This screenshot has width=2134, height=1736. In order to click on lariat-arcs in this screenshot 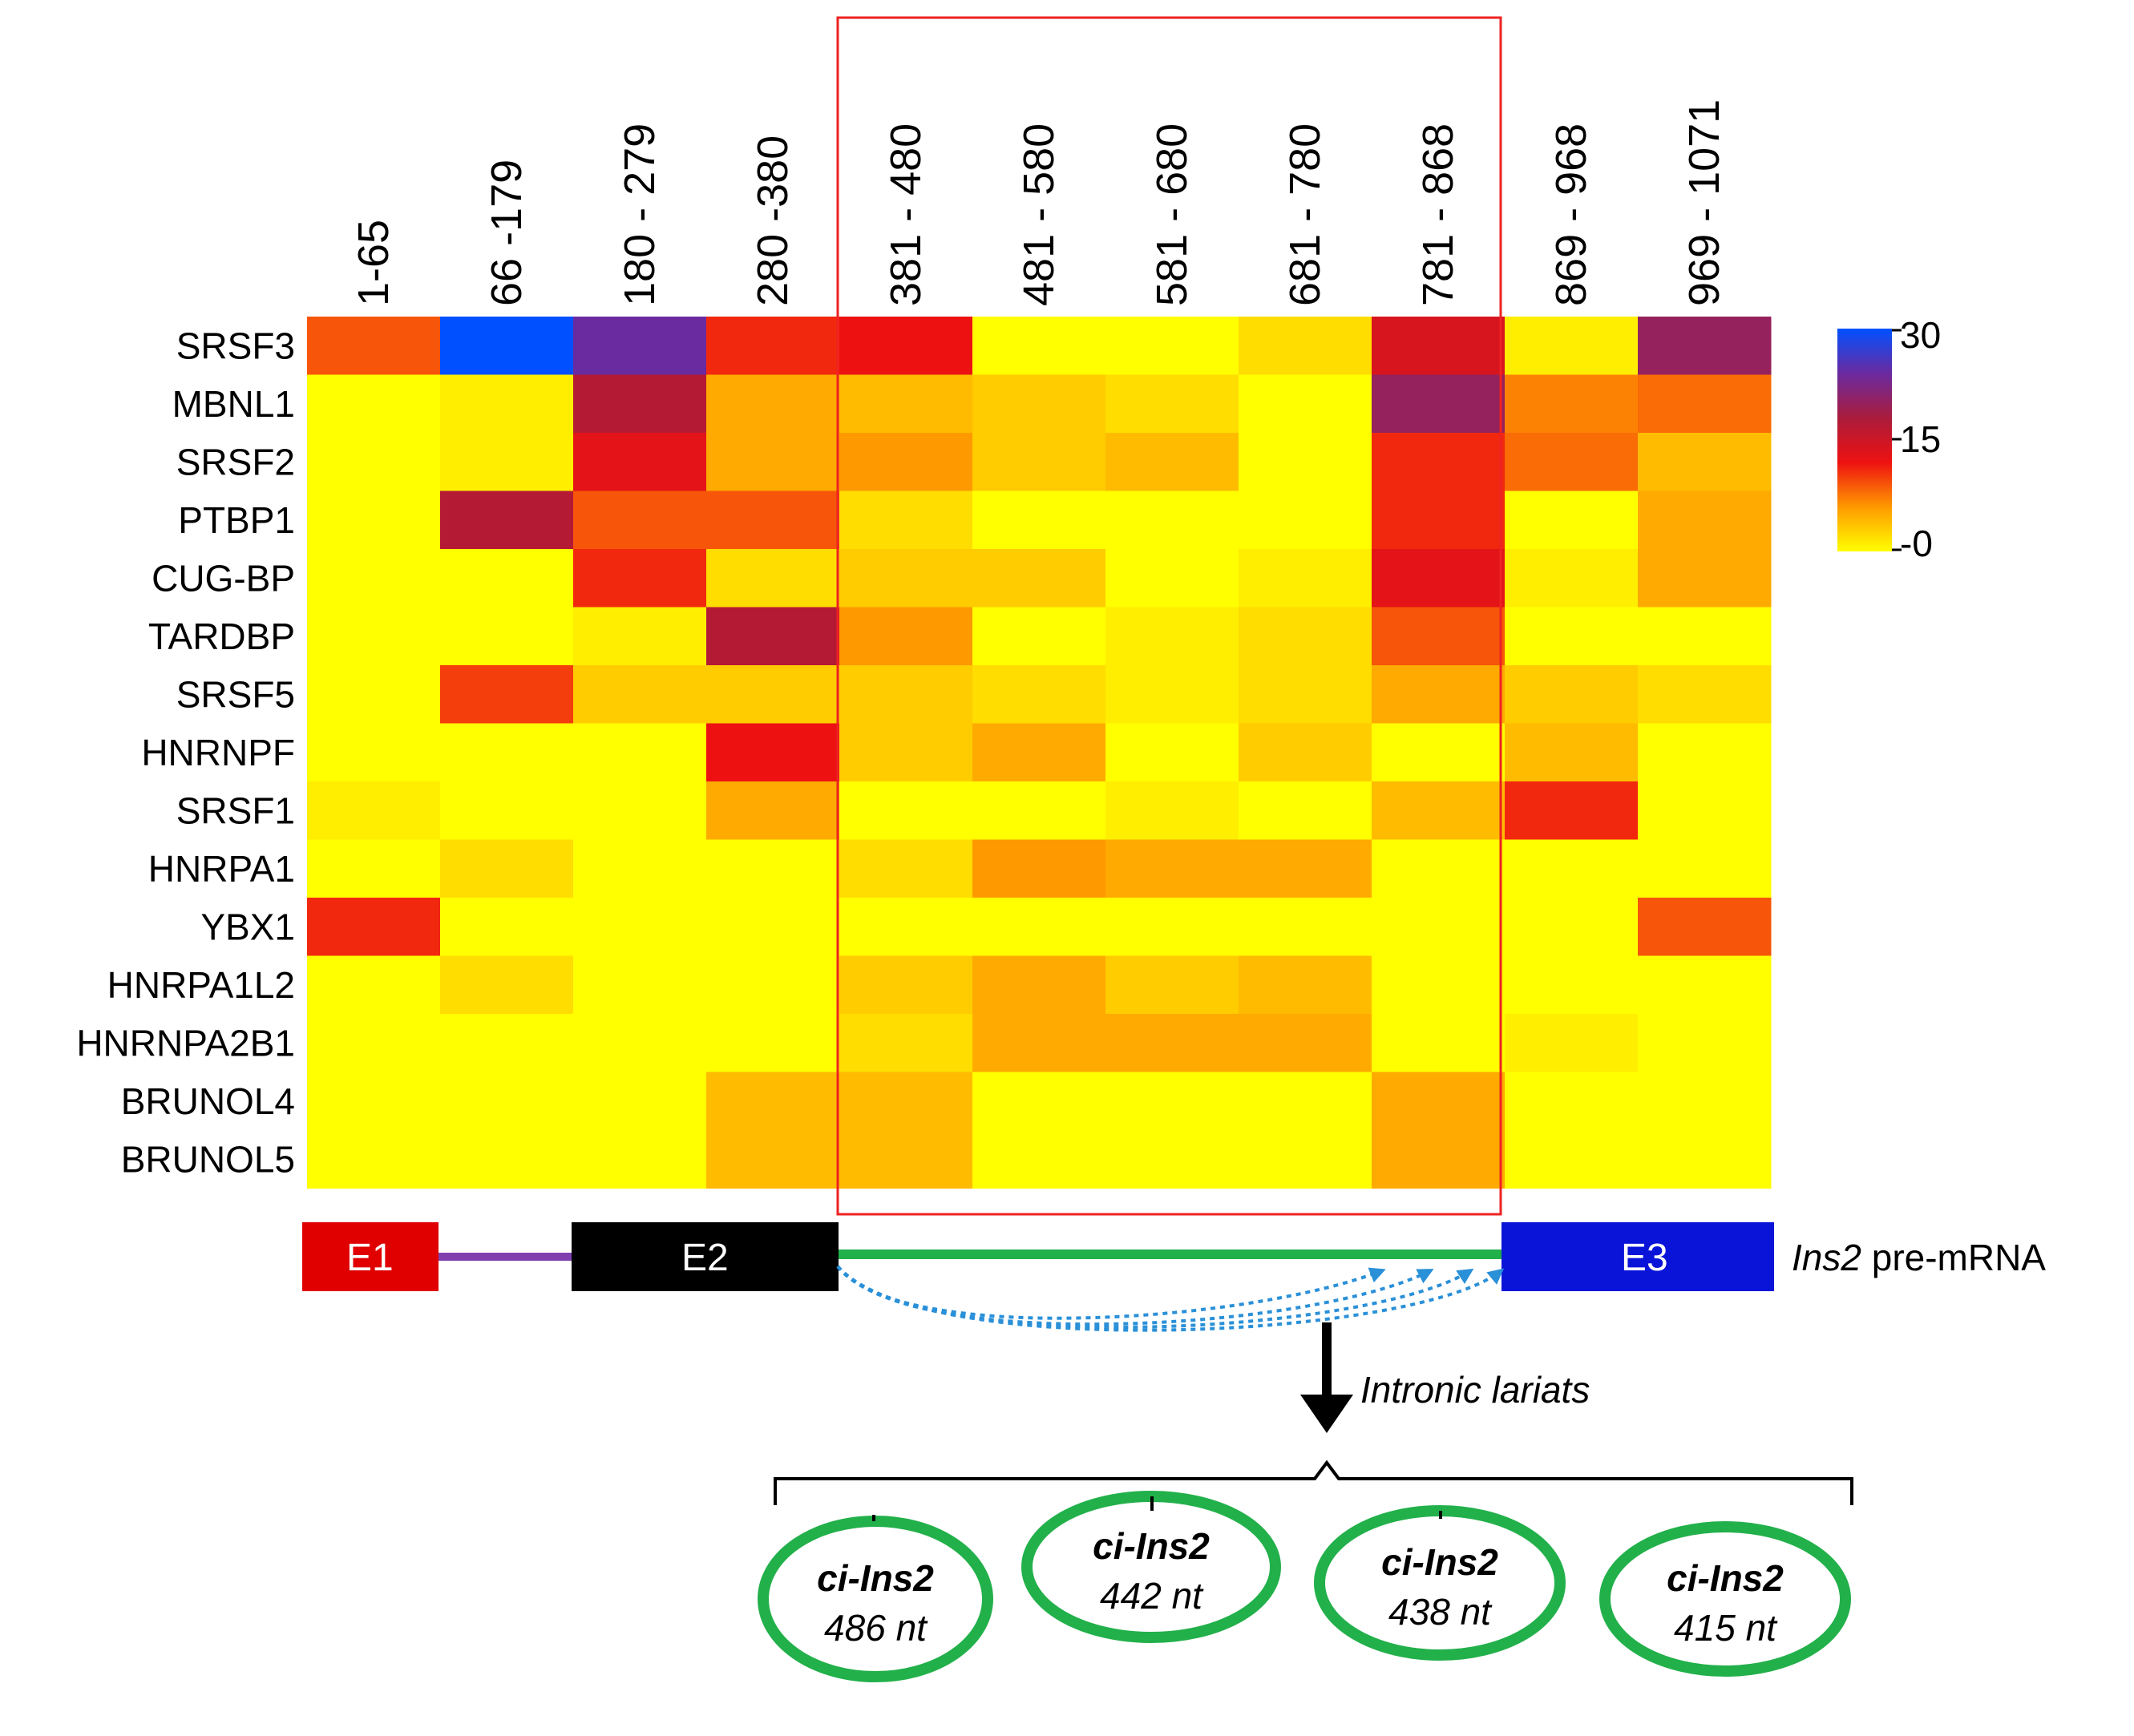, I will do `click(1170, 1298)`.